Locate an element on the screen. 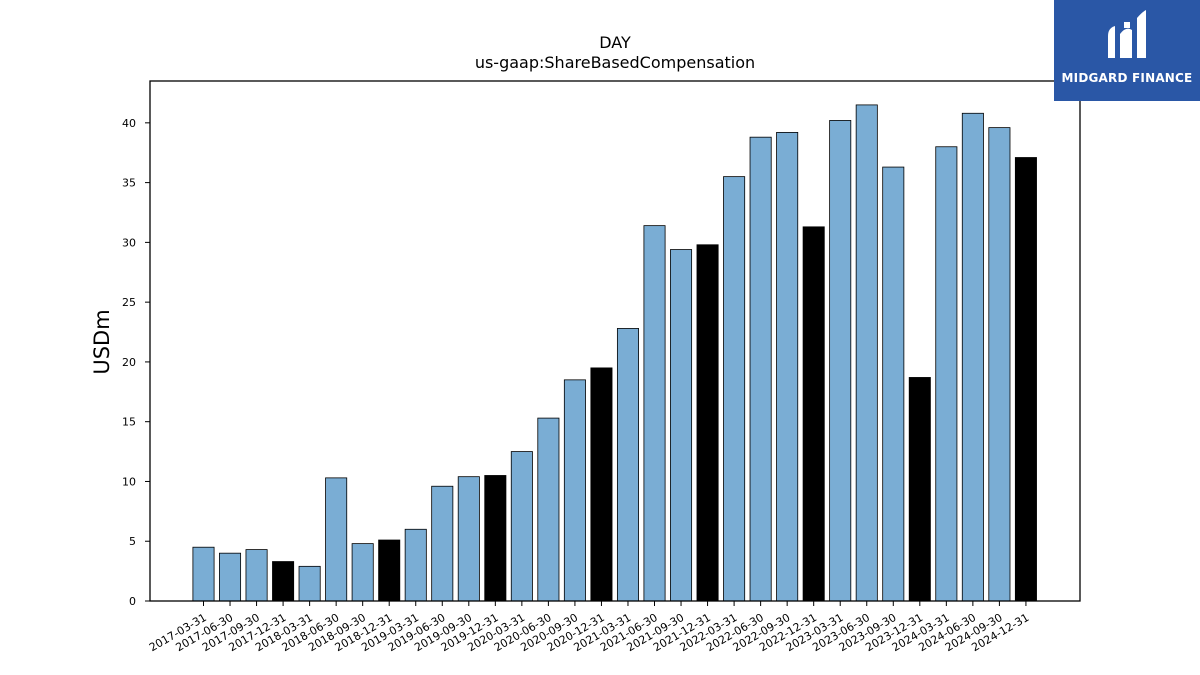 The image size is (1200, 675). brand-logo: MIDGARD FINANCE is located at coordinates (1127, 50).